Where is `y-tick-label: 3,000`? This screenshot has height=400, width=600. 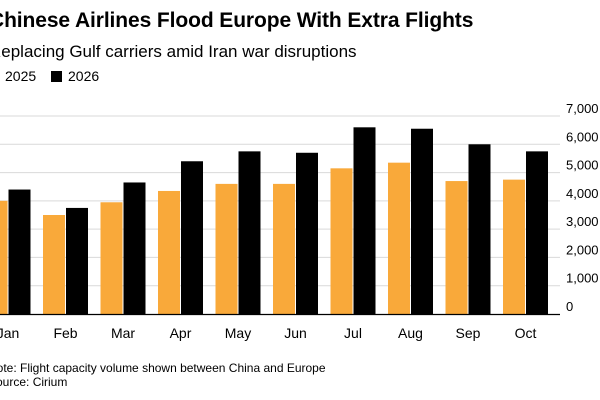
y-tick-label: 3,000 is located at coordinates (582, 221).